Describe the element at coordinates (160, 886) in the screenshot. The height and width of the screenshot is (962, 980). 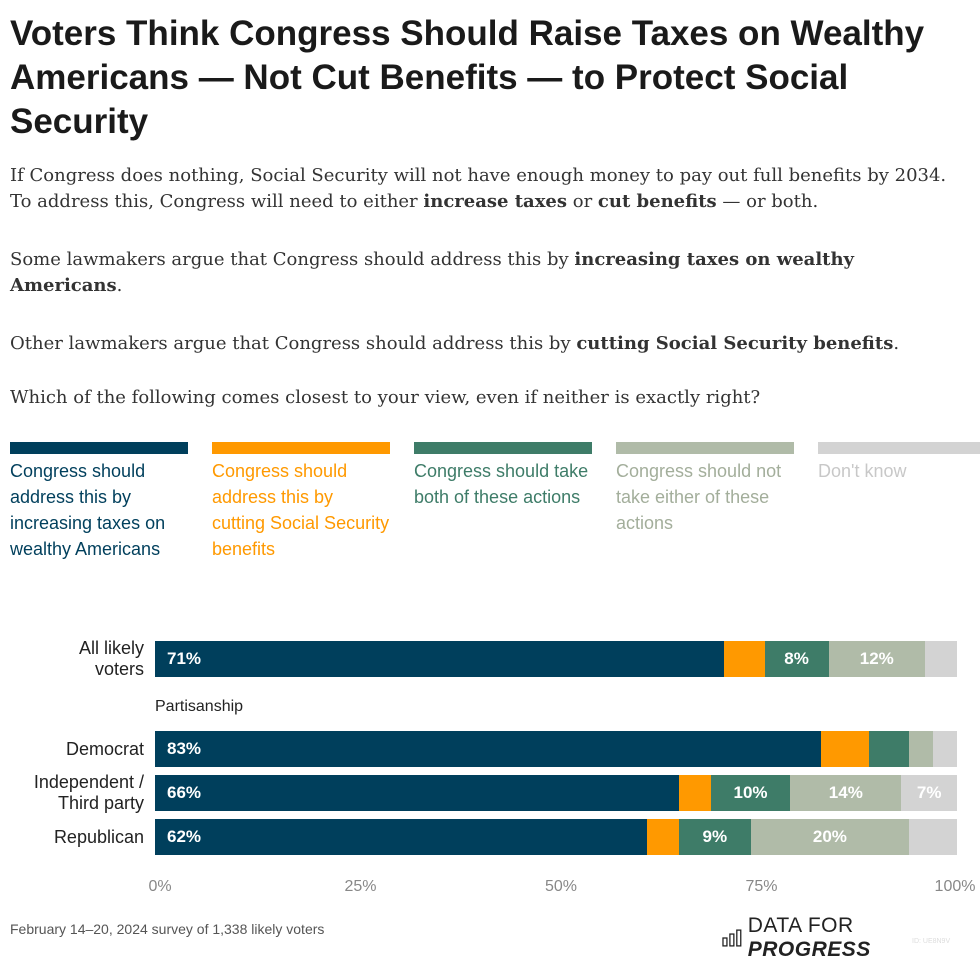
I see `x-tick-label: 0%` at that location.